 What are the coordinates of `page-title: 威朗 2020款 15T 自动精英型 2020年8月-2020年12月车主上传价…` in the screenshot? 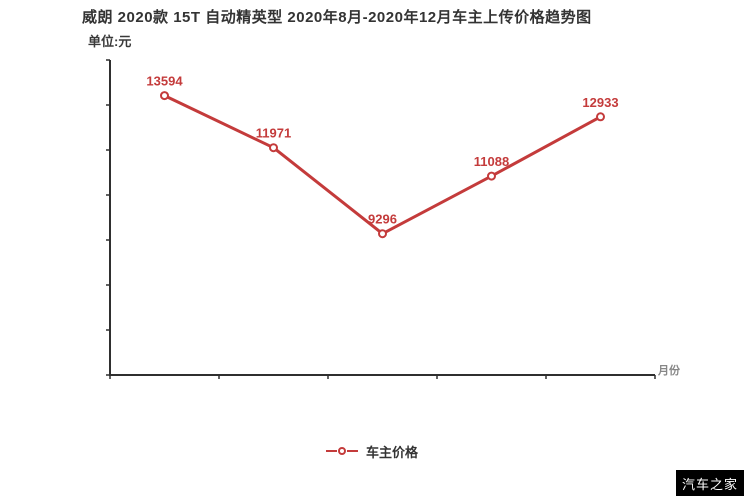 It's located at (337, 17).